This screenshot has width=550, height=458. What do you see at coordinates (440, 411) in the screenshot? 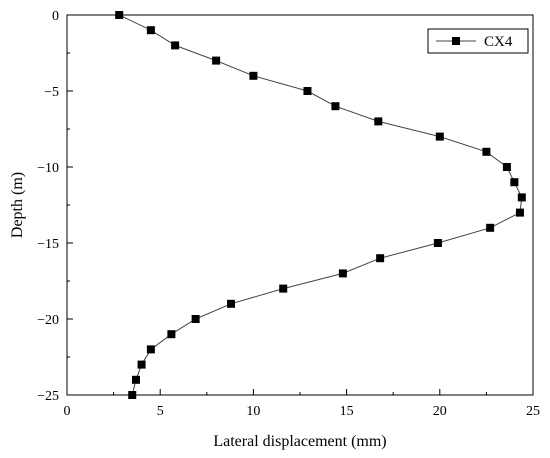
I see `x-tick-label: 20` at bounding box center [440, 411].